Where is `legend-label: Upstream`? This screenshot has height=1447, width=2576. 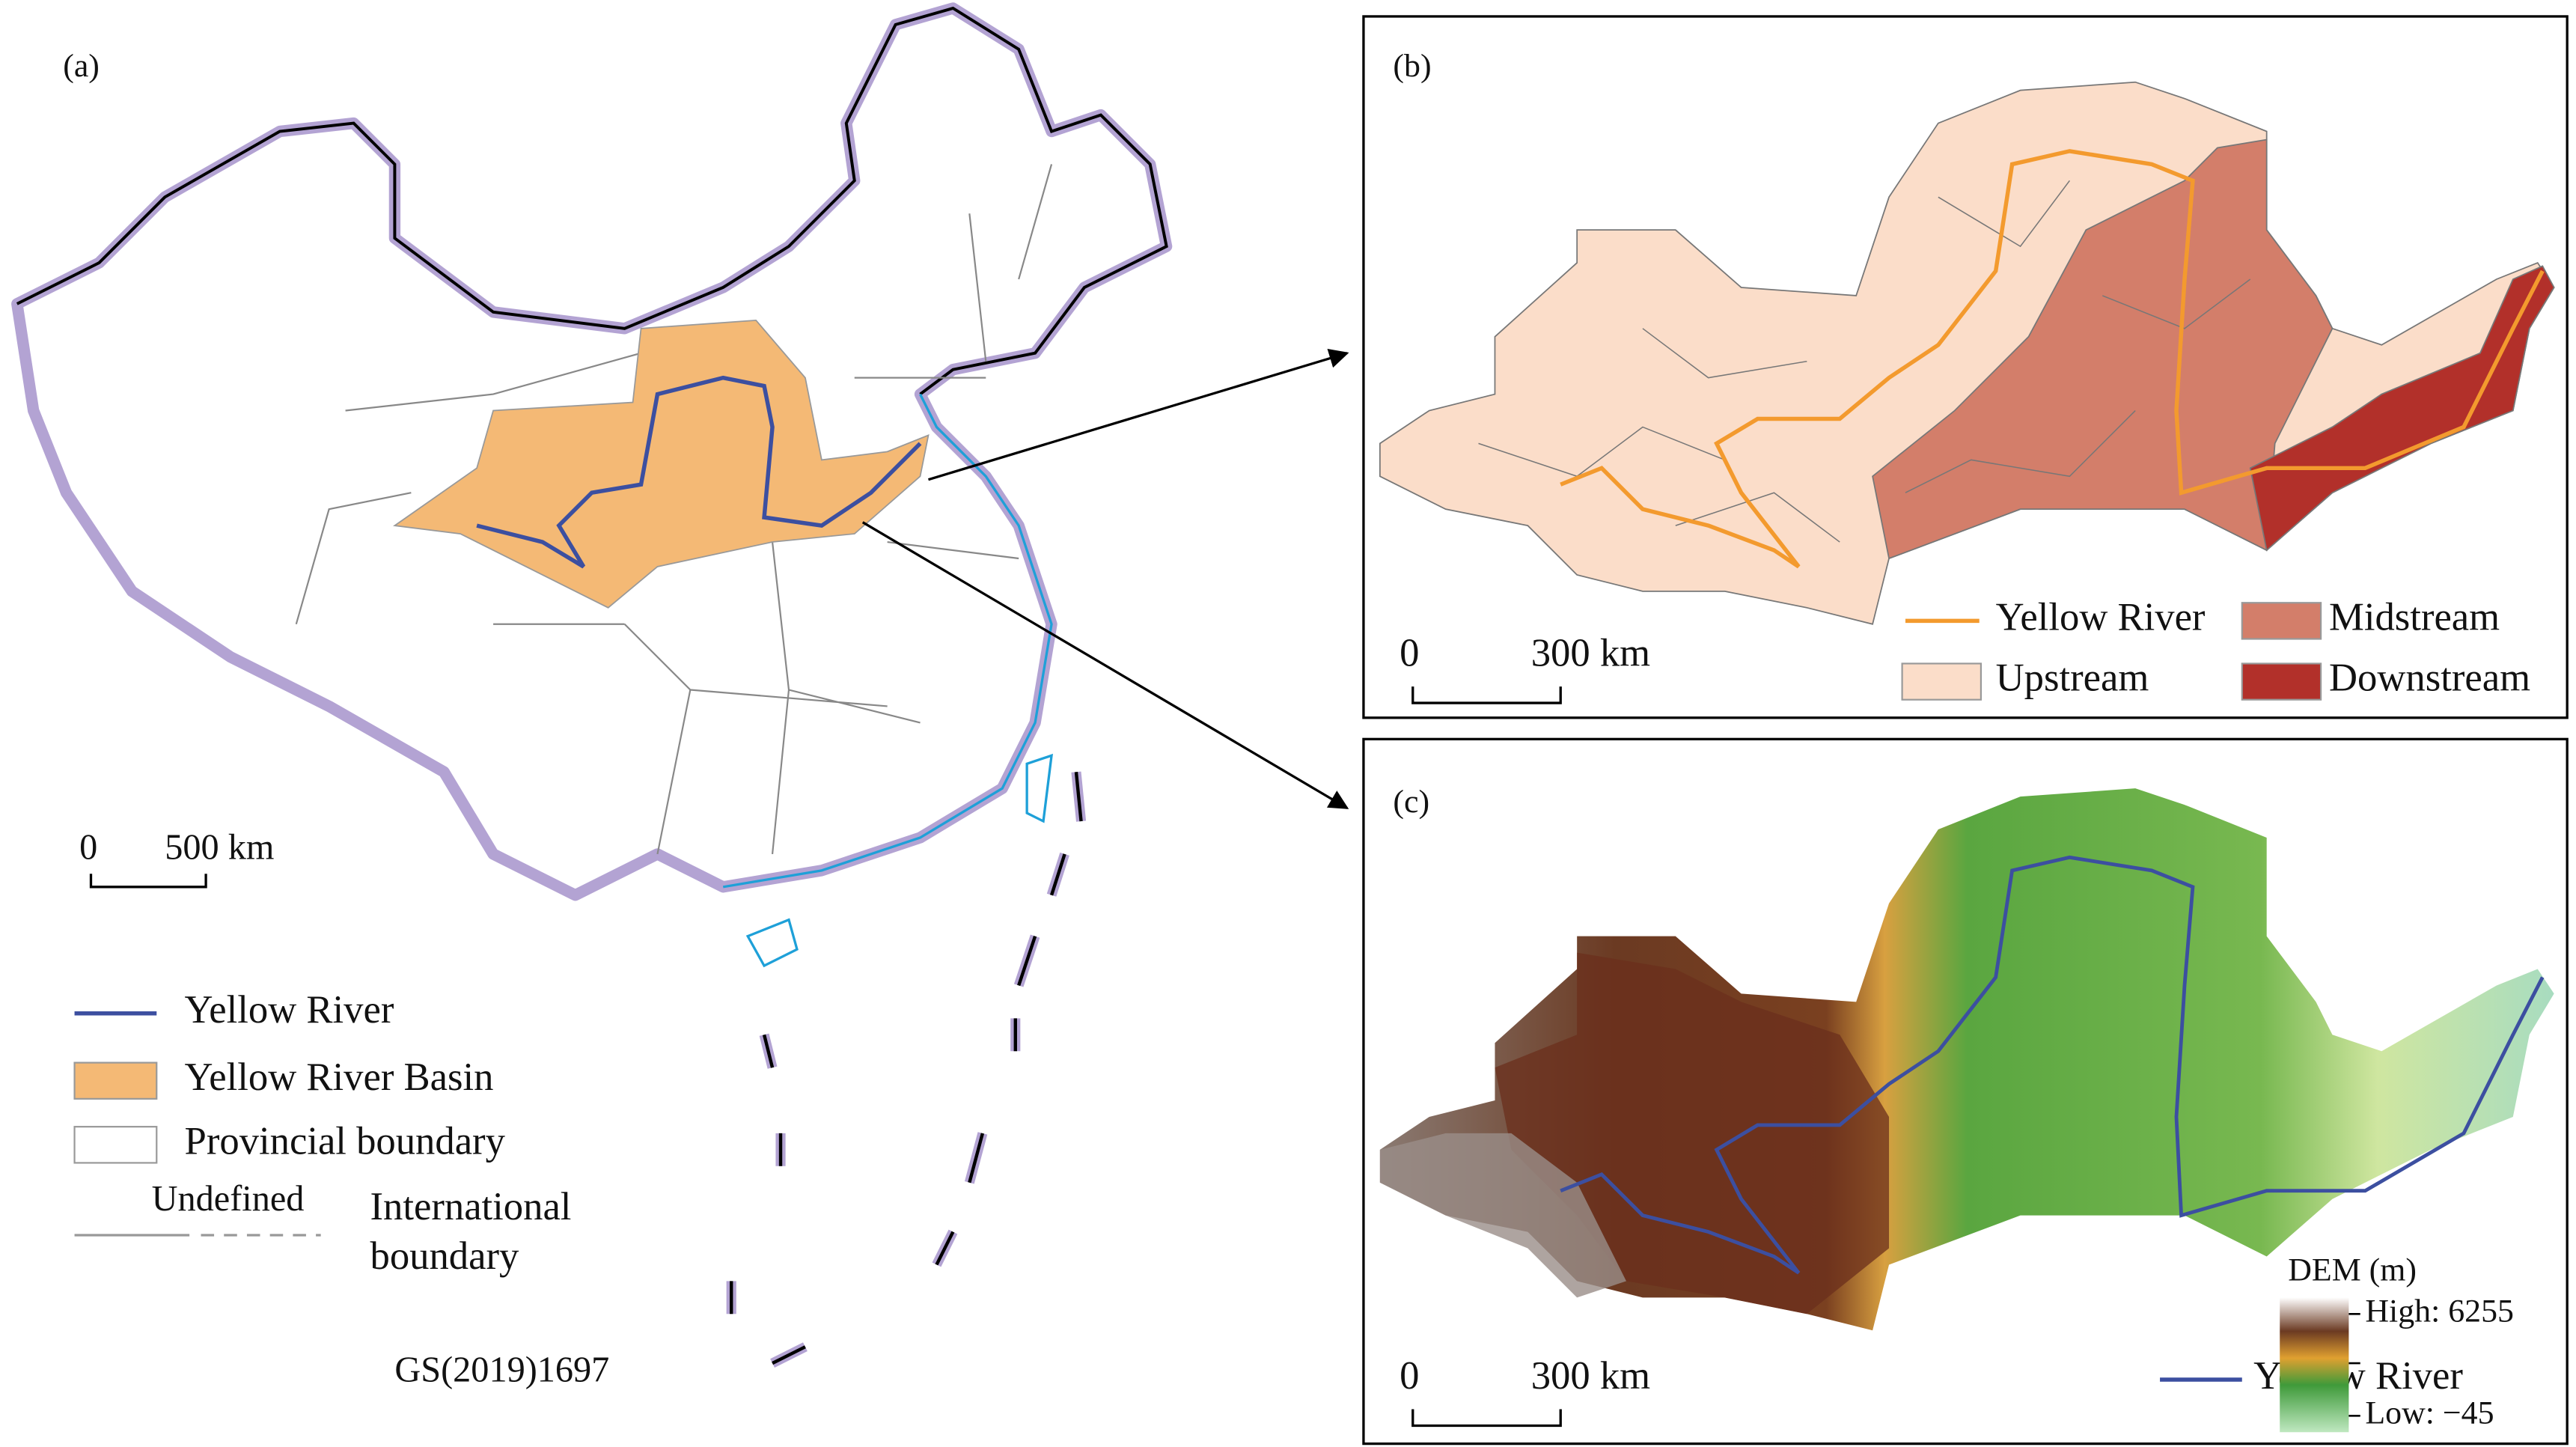
legend-label: Upstream is located at coordinates (2072, 678).